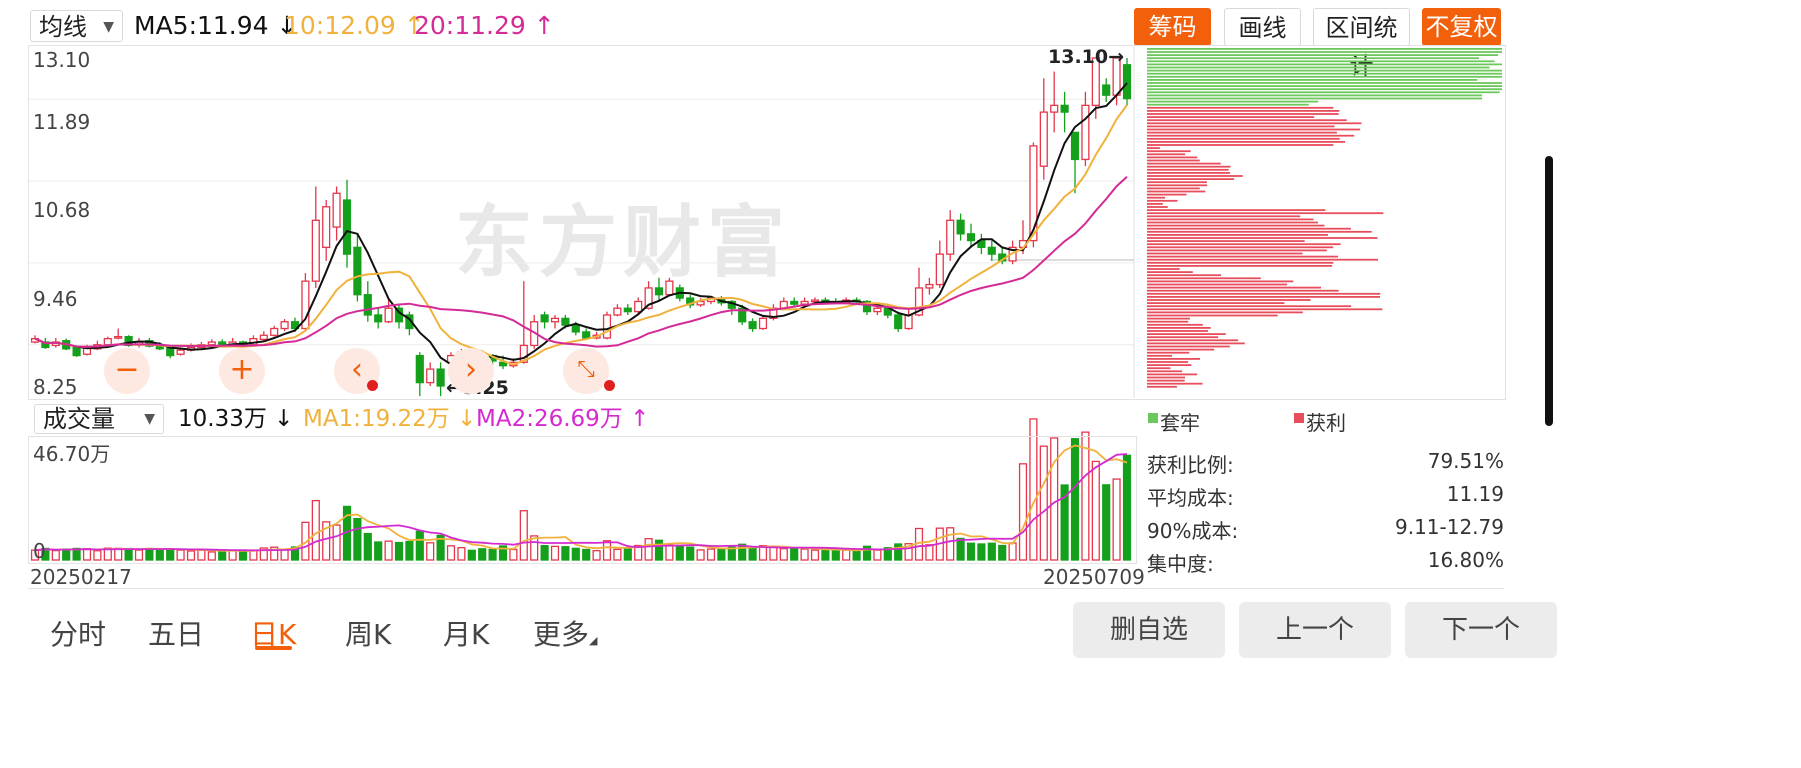 This screenshot has height=768, width=1801. I want to click on tab-intraday: 分时, so click(78, 634).